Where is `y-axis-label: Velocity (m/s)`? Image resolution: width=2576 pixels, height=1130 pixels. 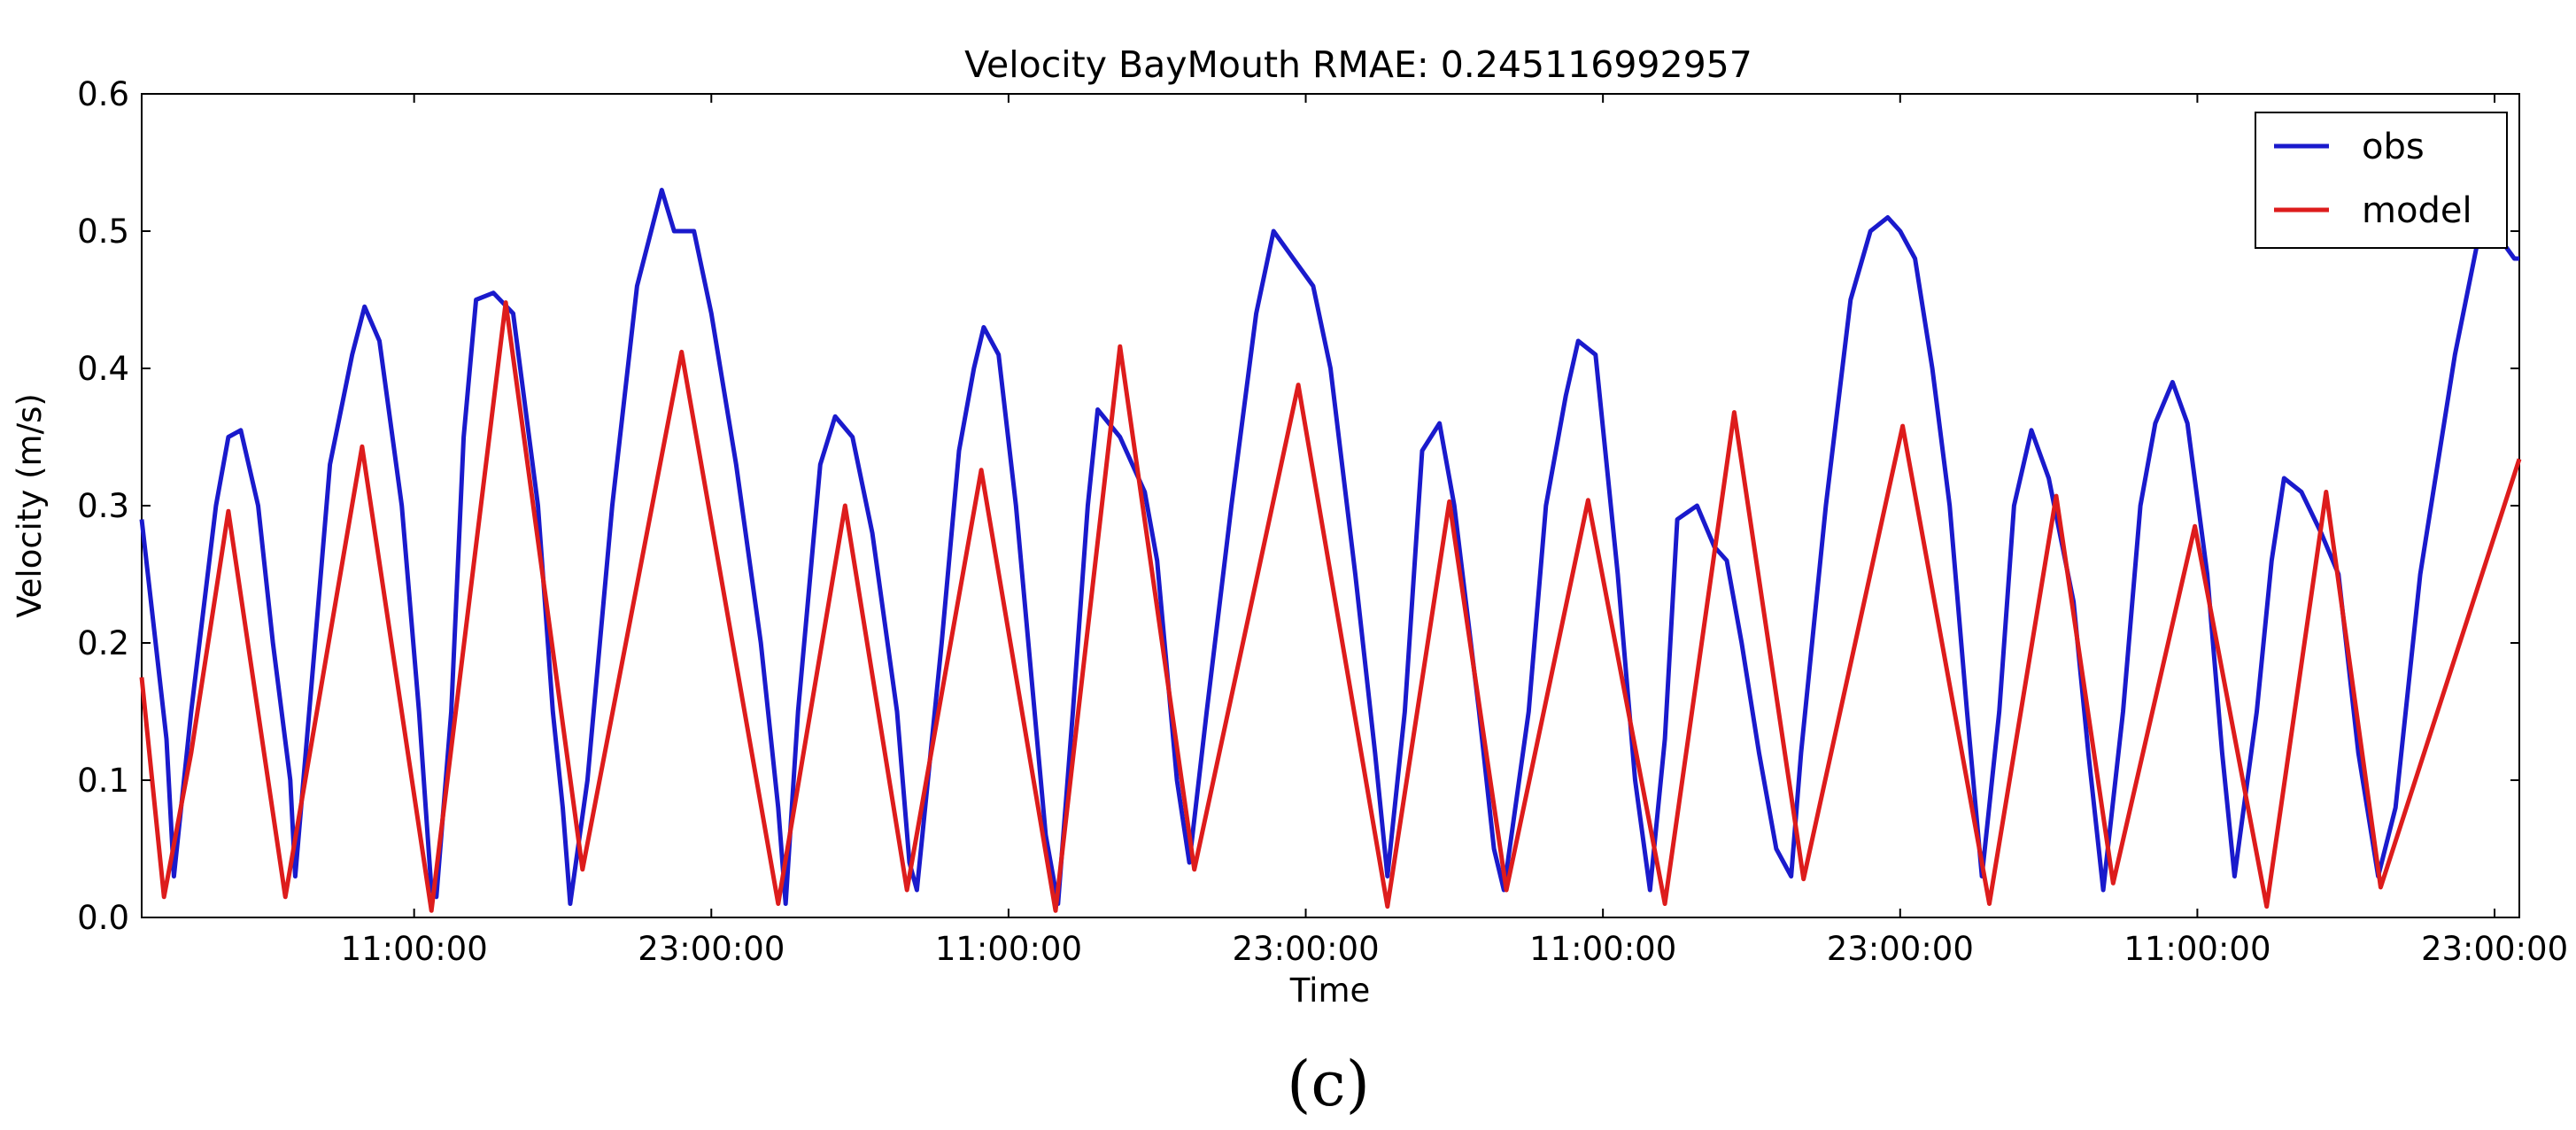
y-axis-label: Velocity (m/s) is located at coordinates (30, 506).